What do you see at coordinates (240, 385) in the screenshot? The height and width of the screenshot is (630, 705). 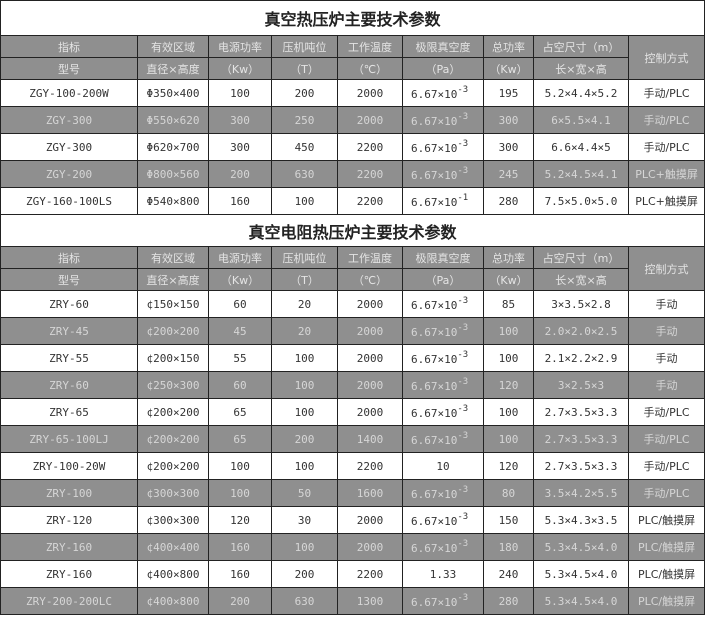 I see `power-cell: 60` at bounding box center [240, 385].